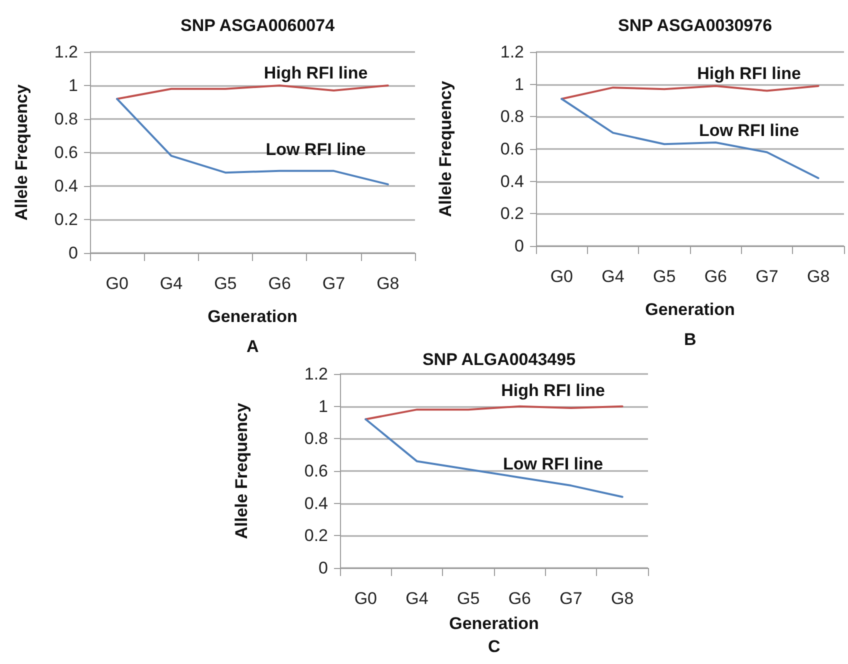 This screenshot has width=848, height=664. I want to click on chart-title: SNP ALGA0043495, so click(499, 359).